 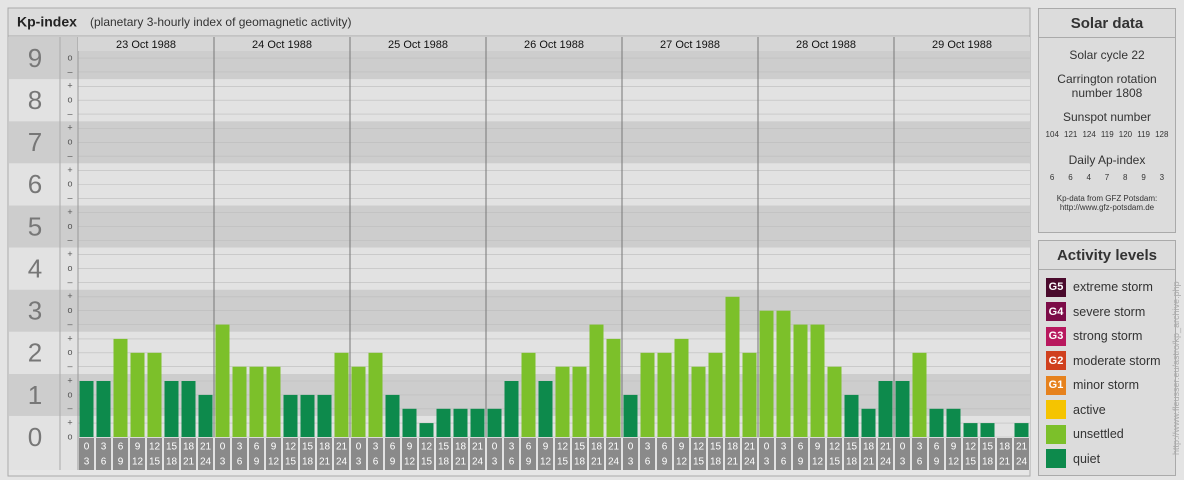 I want to click on legend-item: G5 extreme storm, so click(x=1107, y=287).